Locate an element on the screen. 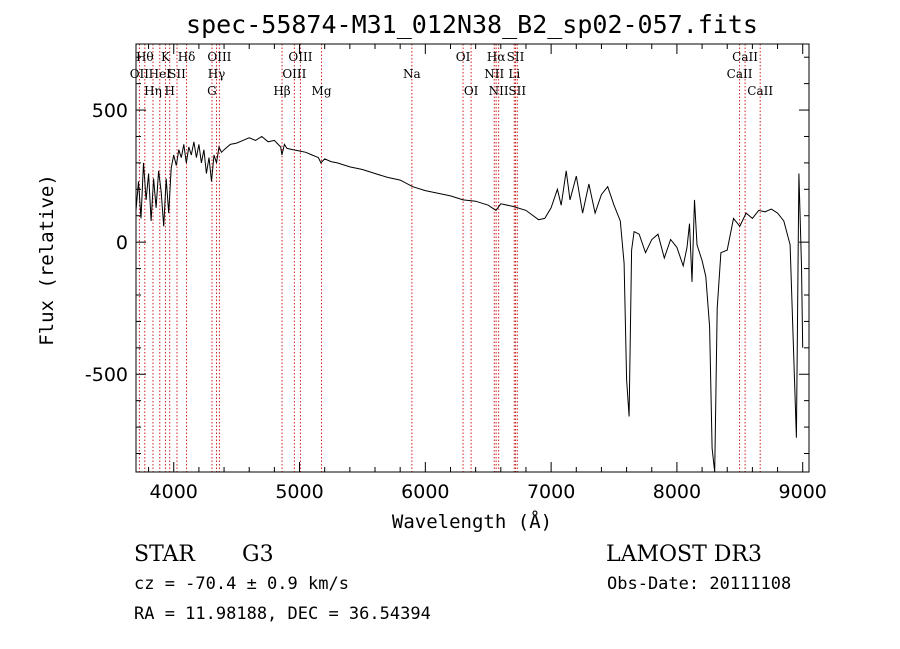  x-tick-label: 5000 is located at coordinates (299, 492).